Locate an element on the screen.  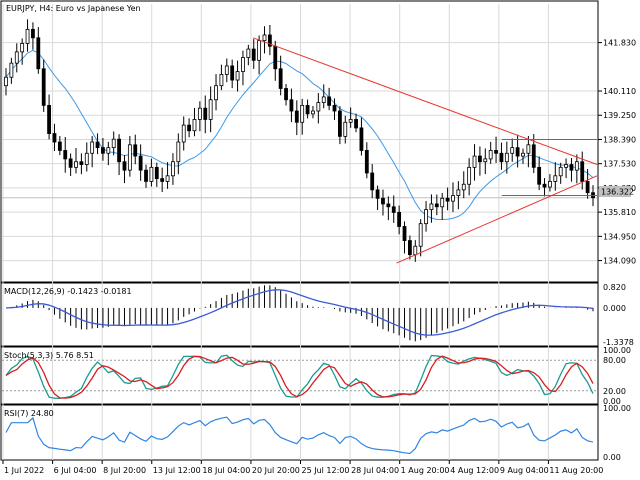
stoch-signal-line is located at coordinates (299, 377).